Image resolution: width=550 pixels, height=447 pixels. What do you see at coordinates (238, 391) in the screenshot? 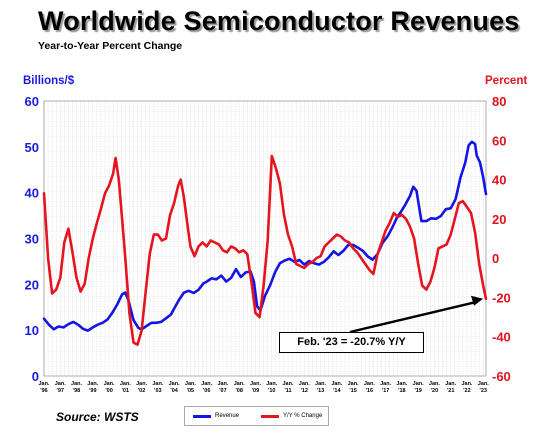
I see `x-tick-label-bottom: '08` at bounding box center [238, 391].